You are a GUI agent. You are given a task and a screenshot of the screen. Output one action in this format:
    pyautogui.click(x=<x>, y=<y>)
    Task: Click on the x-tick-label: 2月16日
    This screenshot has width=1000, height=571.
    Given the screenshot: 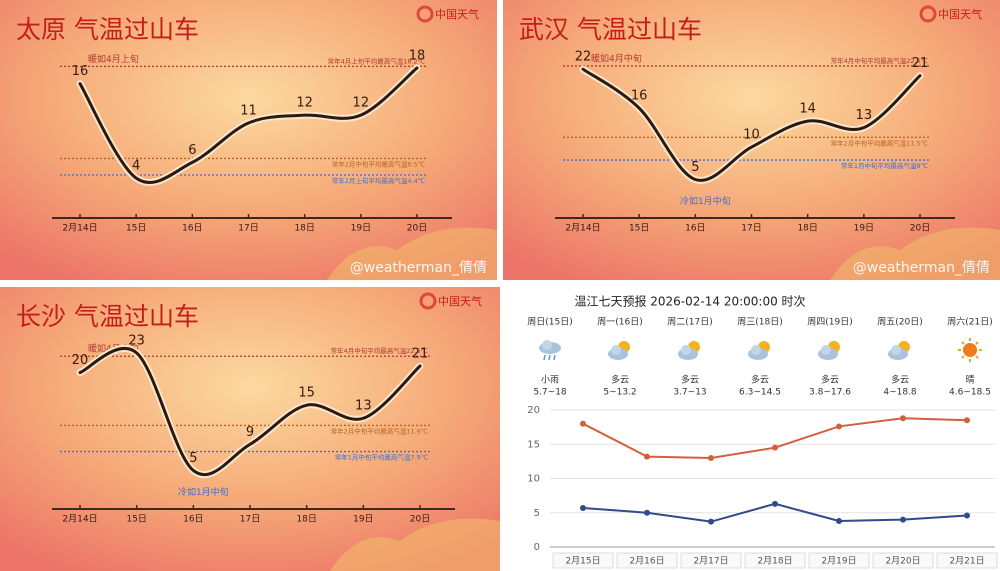 What is the action you would take?
    pyautogui.click(x=646, y=561)
    